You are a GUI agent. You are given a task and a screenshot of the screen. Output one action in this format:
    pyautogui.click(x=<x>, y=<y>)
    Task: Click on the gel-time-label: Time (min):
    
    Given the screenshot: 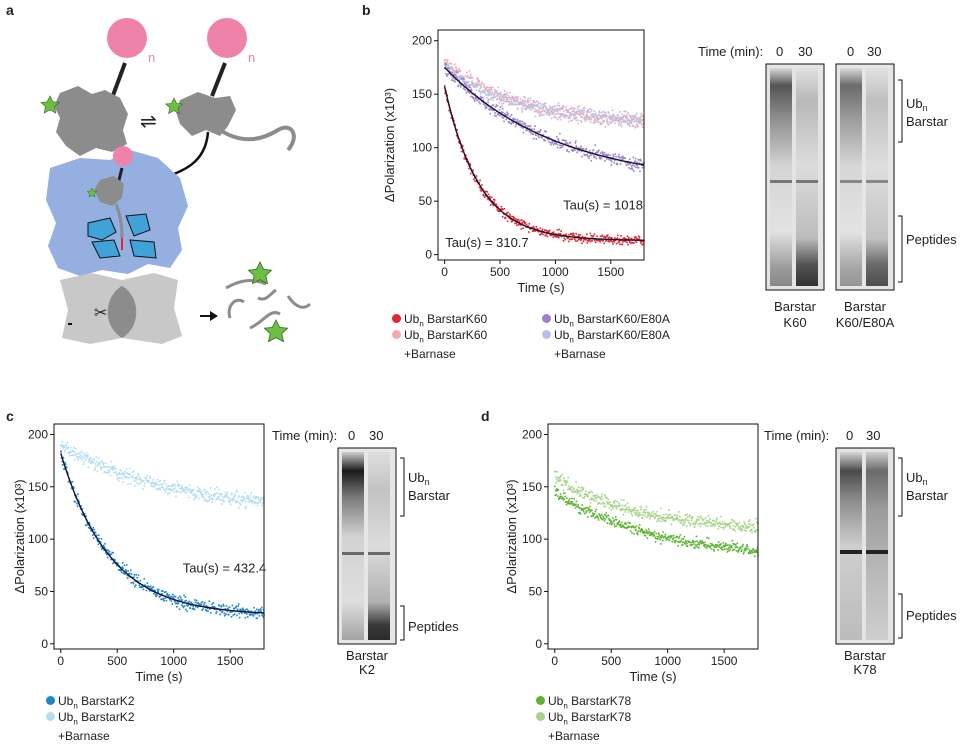 What is the action you would take?
    pyautogui.click(x=730, y=51)
    